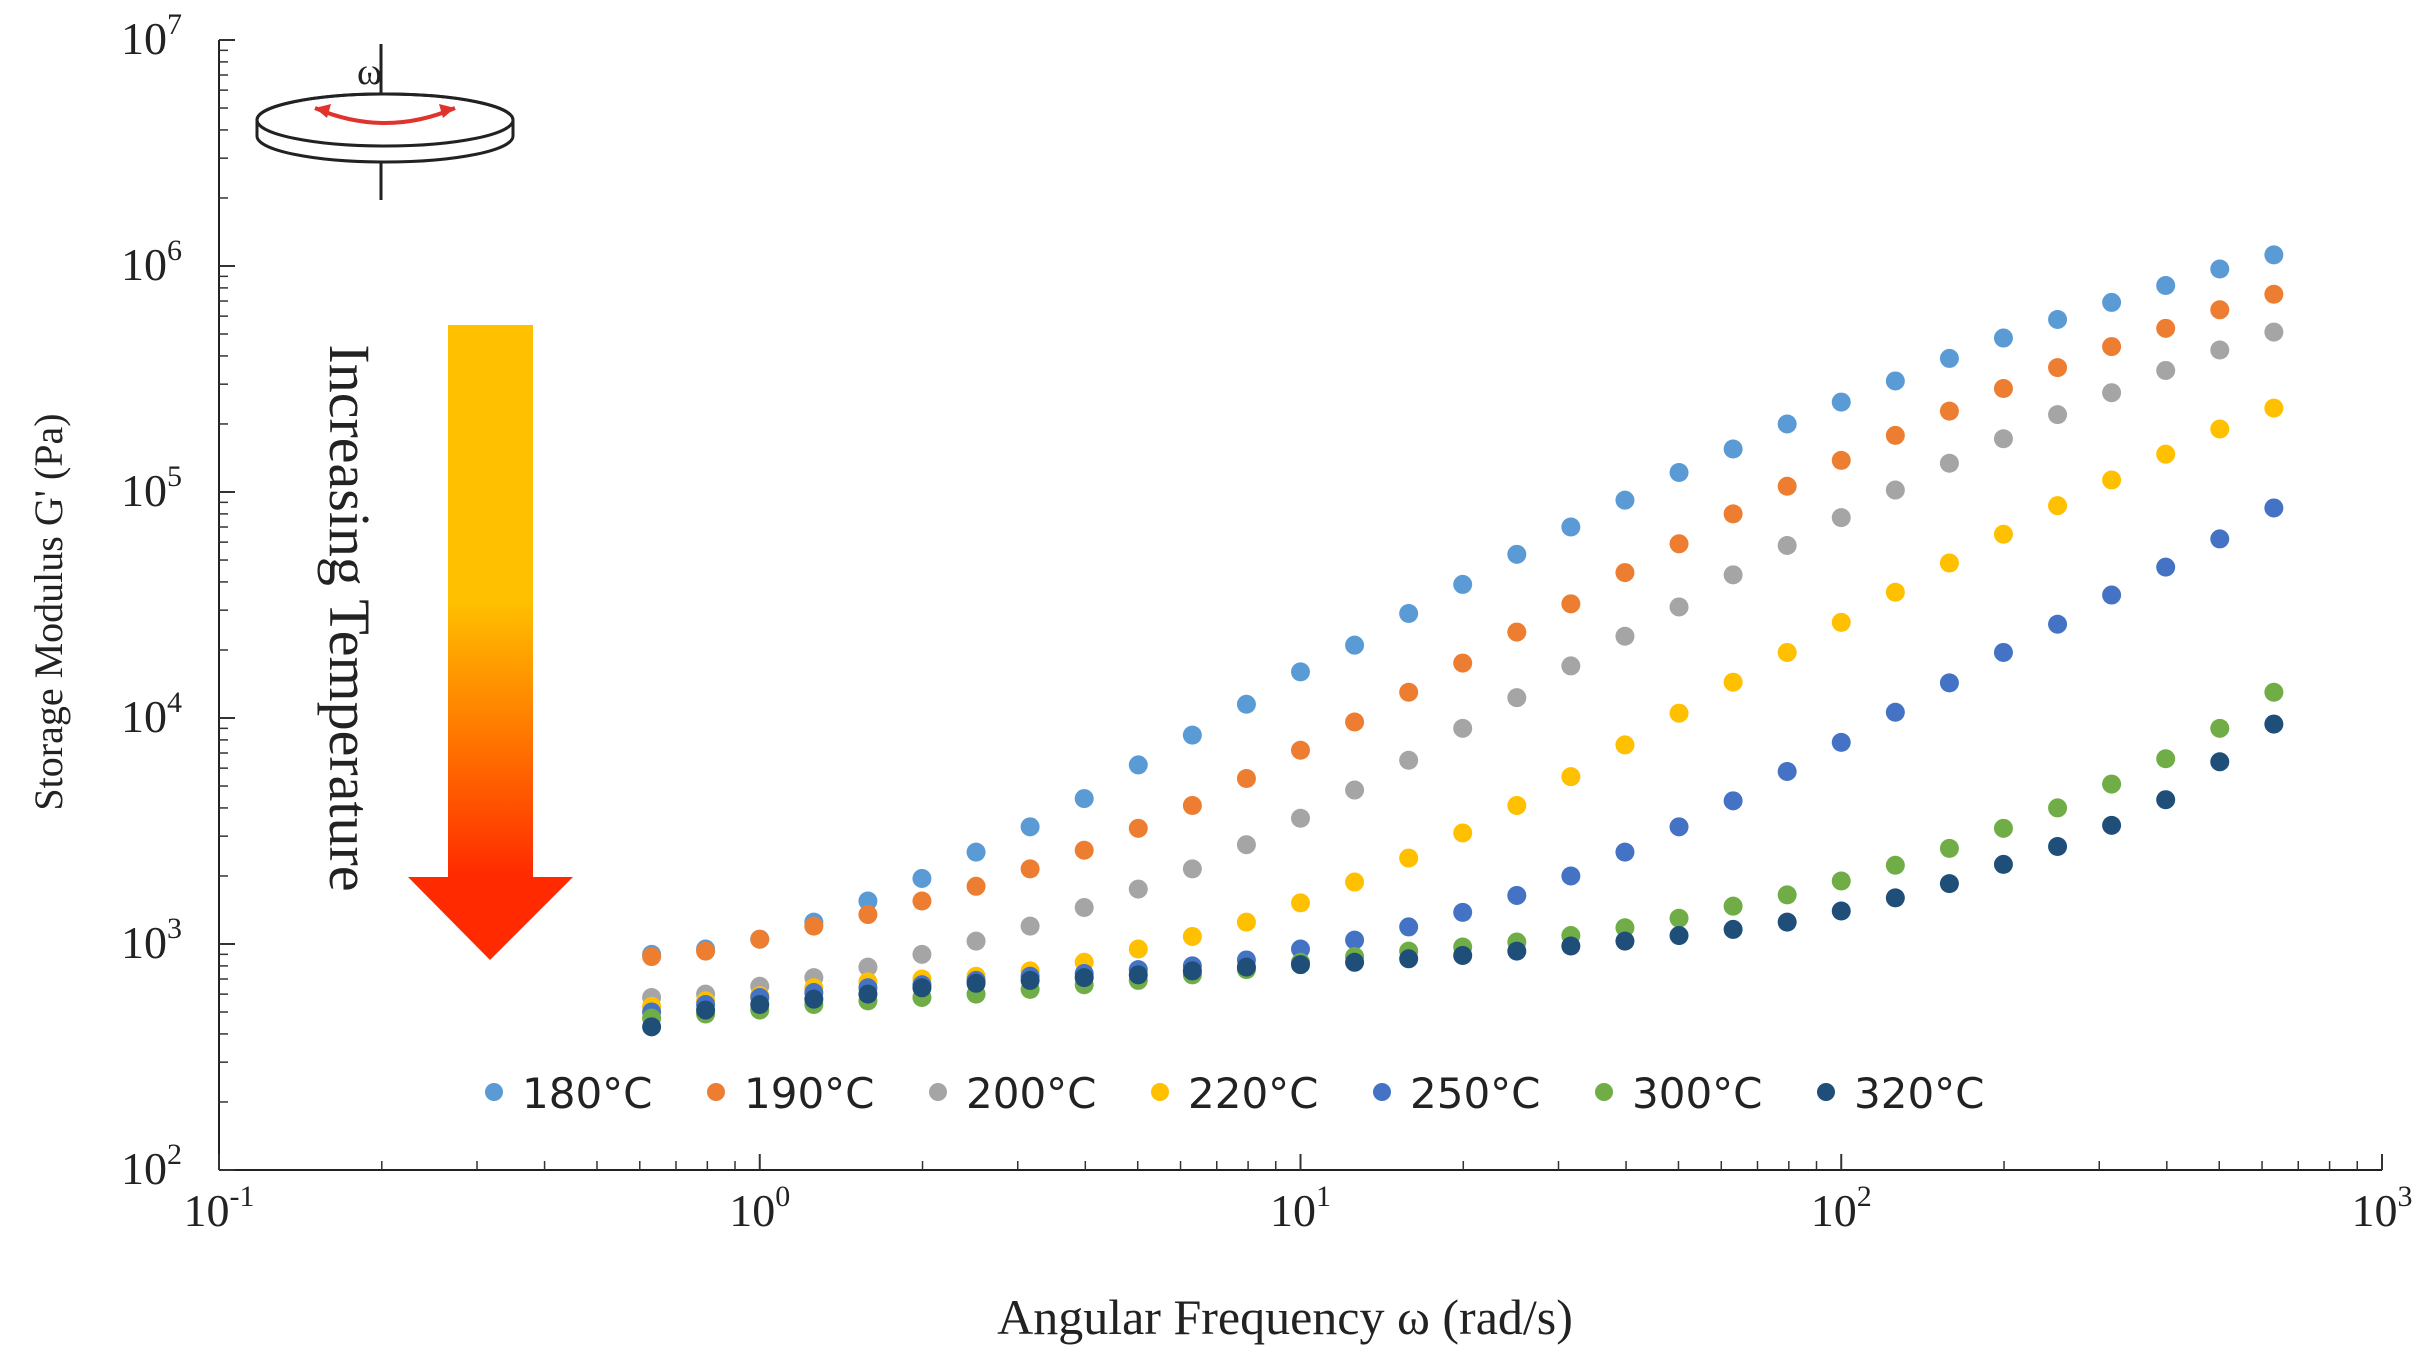  What do you see at coordinates (219, 1208) in the screenshot?
I see `x-tick-label: 10⁻¹` at bounding box center [219, 1208].